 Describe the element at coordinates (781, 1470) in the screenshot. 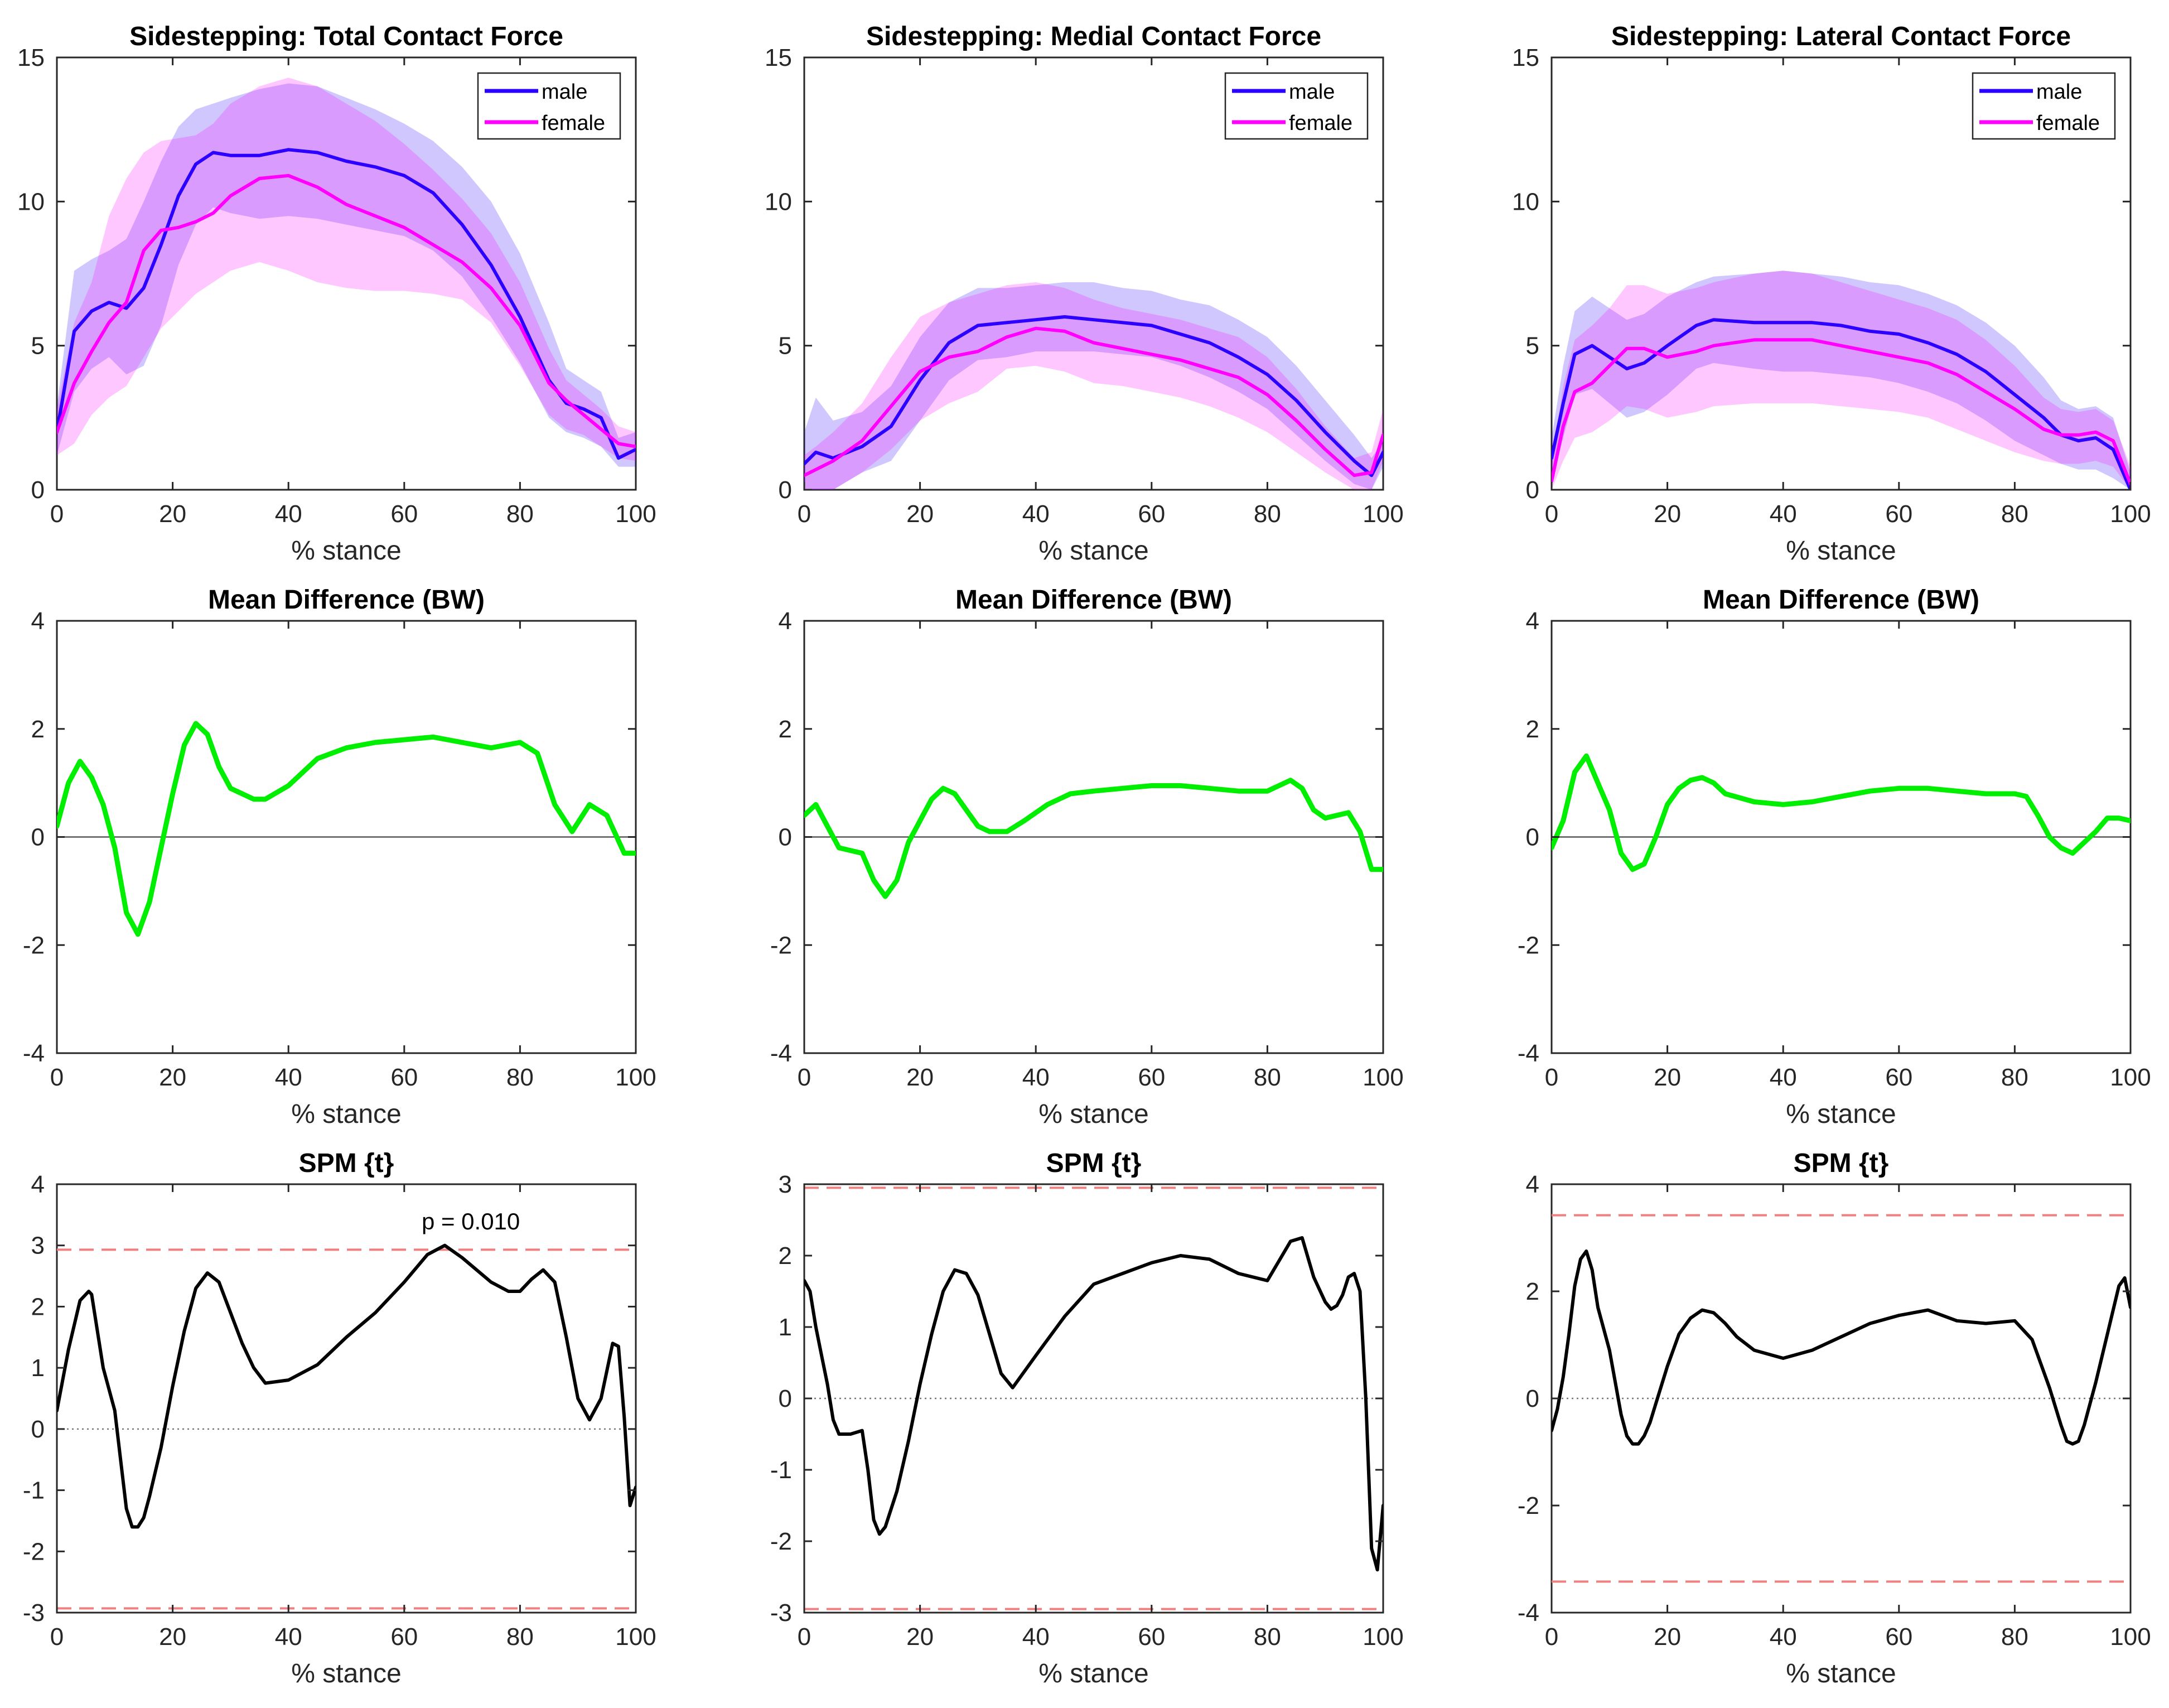

I see `y-tick-label: -1` at that location.